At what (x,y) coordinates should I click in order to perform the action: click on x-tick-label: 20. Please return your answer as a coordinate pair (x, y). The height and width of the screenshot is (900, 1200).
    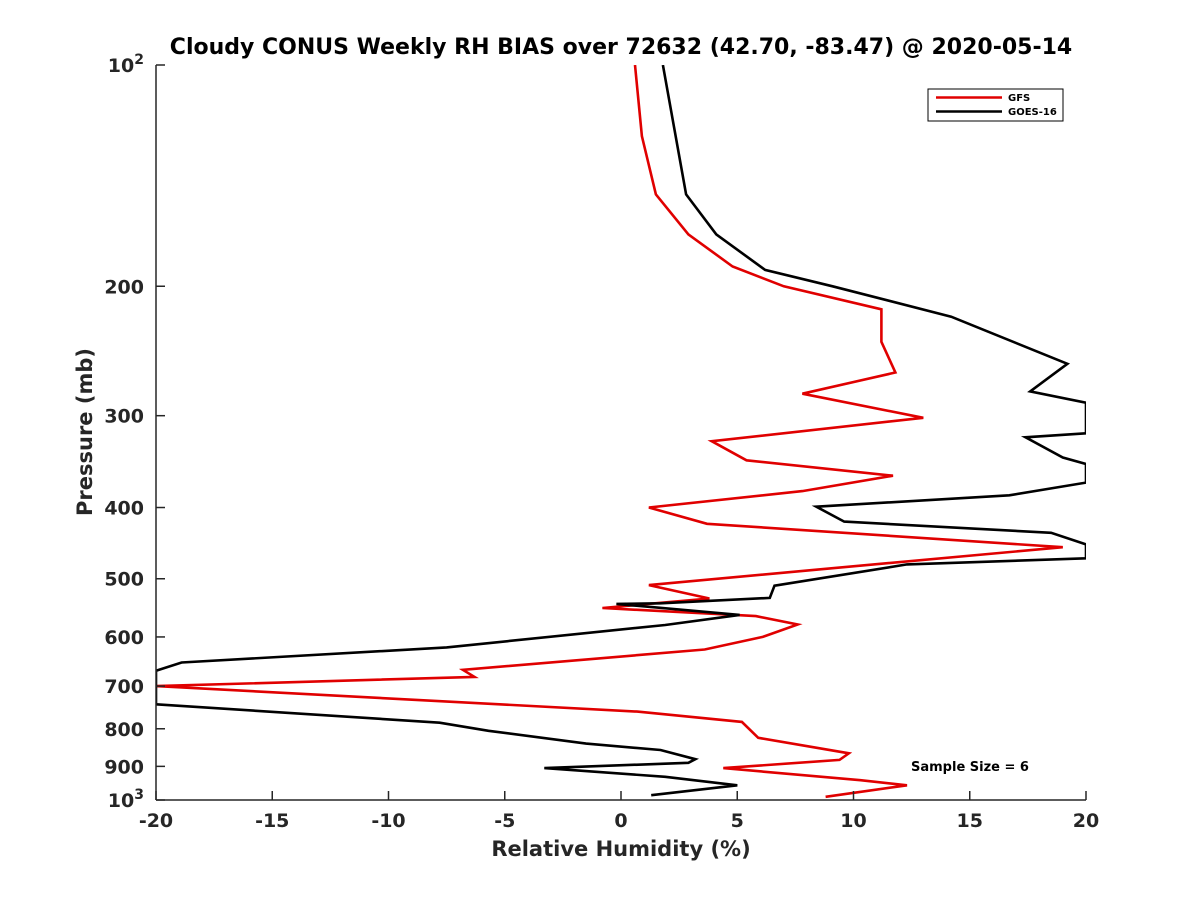
    Looking at the image, I should click on (1086, 821).